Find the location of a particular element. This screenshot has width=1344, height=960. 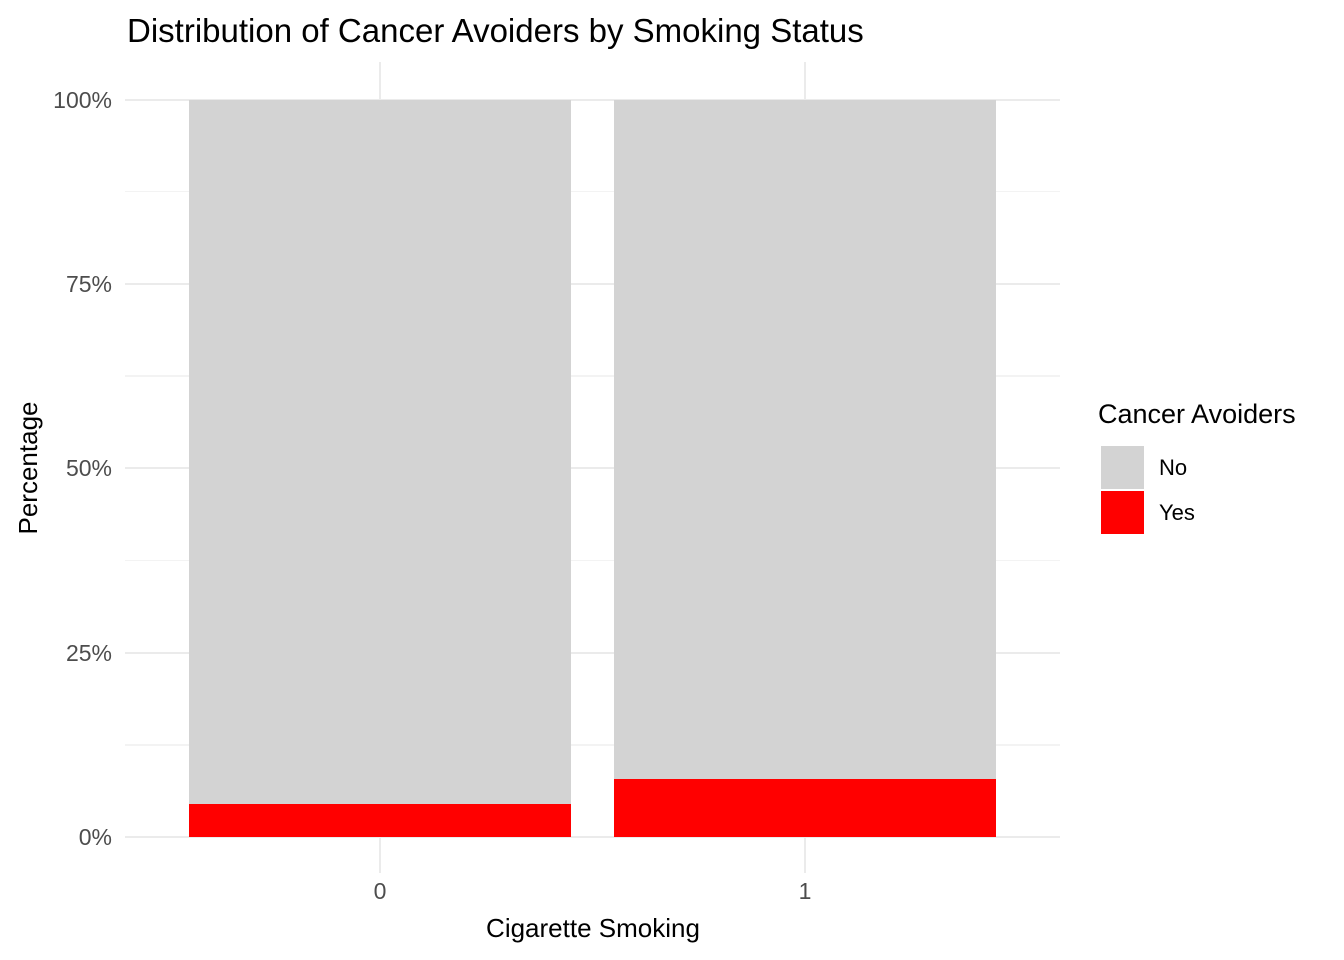

legend-items: No Yes is located at coordinates (1197, 490).